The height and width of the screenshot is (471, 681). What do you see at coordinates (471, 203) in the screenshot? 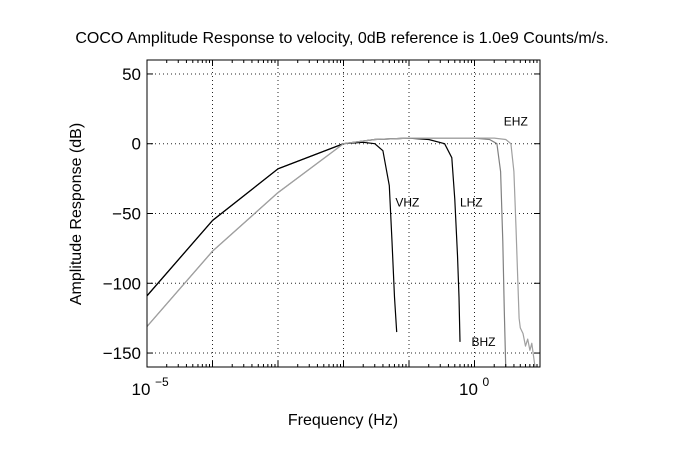
I see `series-label-lhz: LHZ` at bounding box center [471, 203].